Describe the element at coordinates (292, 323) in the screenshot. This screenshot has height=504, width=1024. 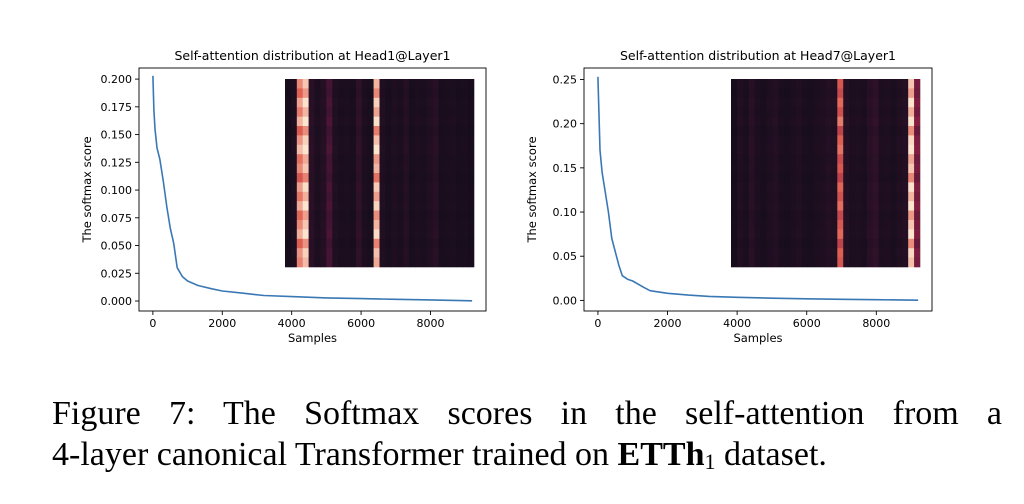
I see `x-tick-label: 4000` at that location.